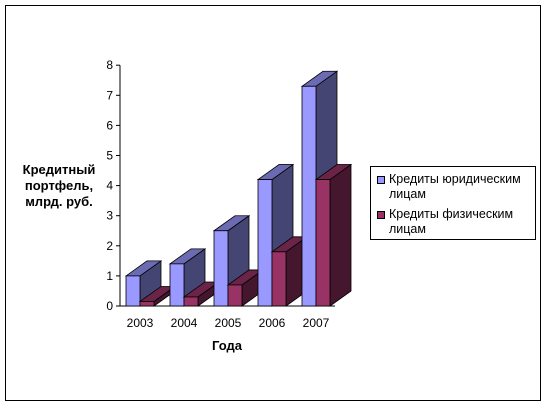 This screenshot has height=408, width=548. What do you see at coordinates (279, 279) in the screenshot?
I see `bar-series-2-2006-front` at bounding box center [279, 279].